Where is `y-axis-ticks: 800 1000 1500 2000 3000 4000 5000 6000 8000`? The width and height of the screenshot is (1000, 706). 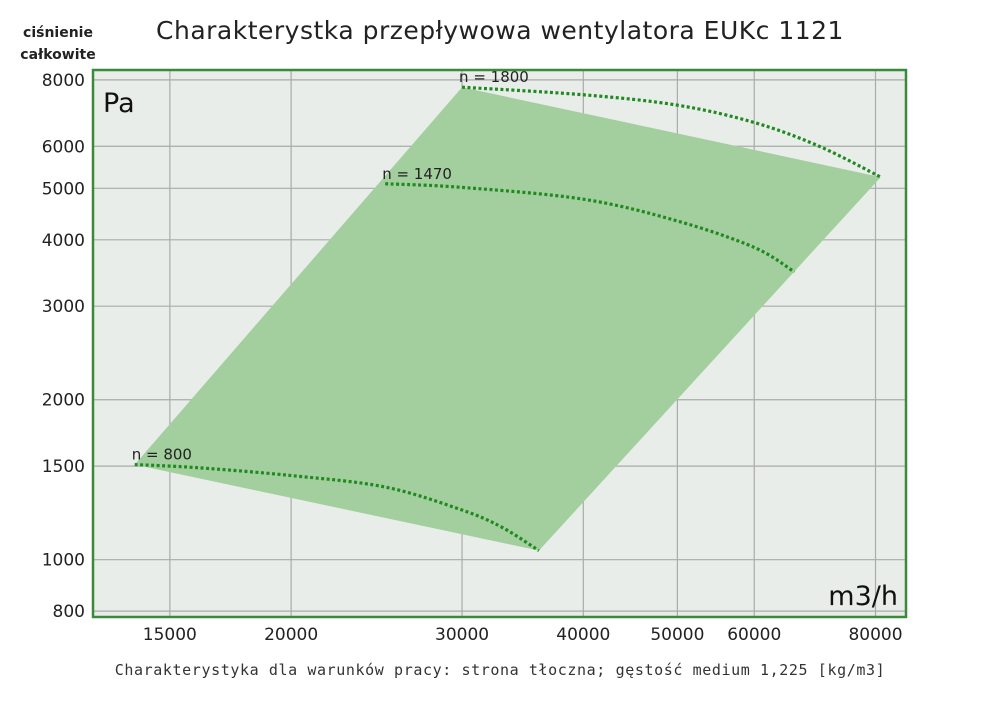 y-axis-ticks: 800 1000 1500 2000 3000 4000 5000 6000 8000 is located at coordinates (63, 346).